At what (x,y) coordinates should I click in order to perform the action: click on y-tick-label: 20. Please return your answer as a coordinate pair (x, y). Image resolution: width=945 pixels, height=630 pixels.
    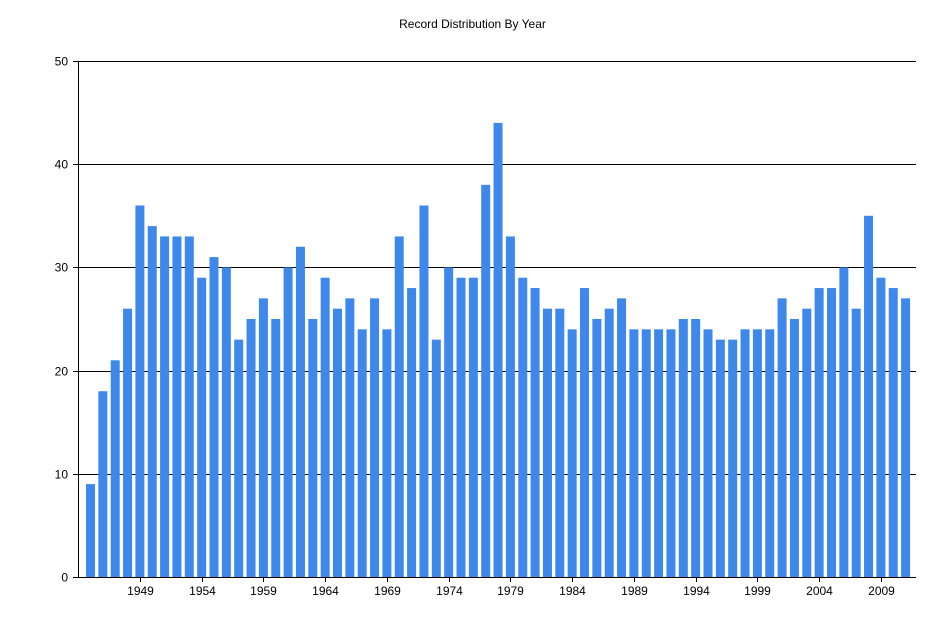
    Looking at the image, I should click on (62, 372).